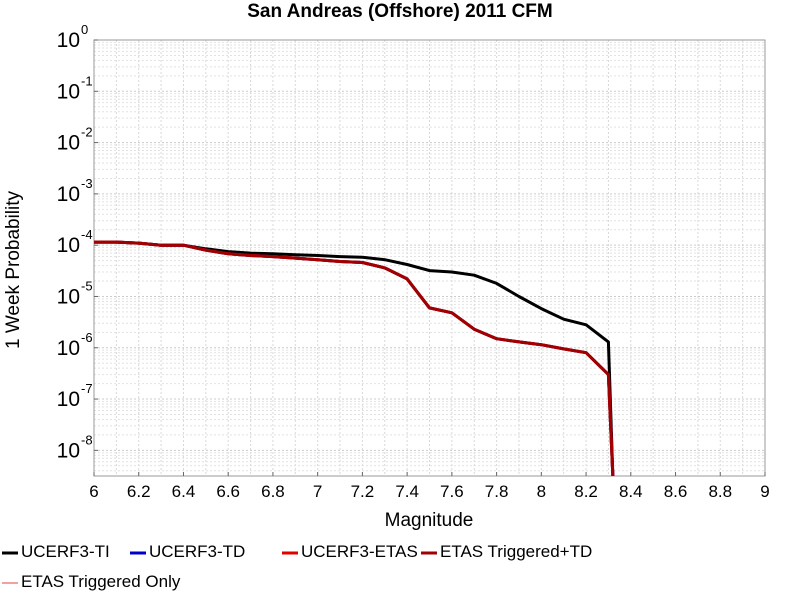  What do you see at coordinates (87, 388) in the screenshot?
I see `y-tick-exponent: -7` at bounding box center [87, 388].